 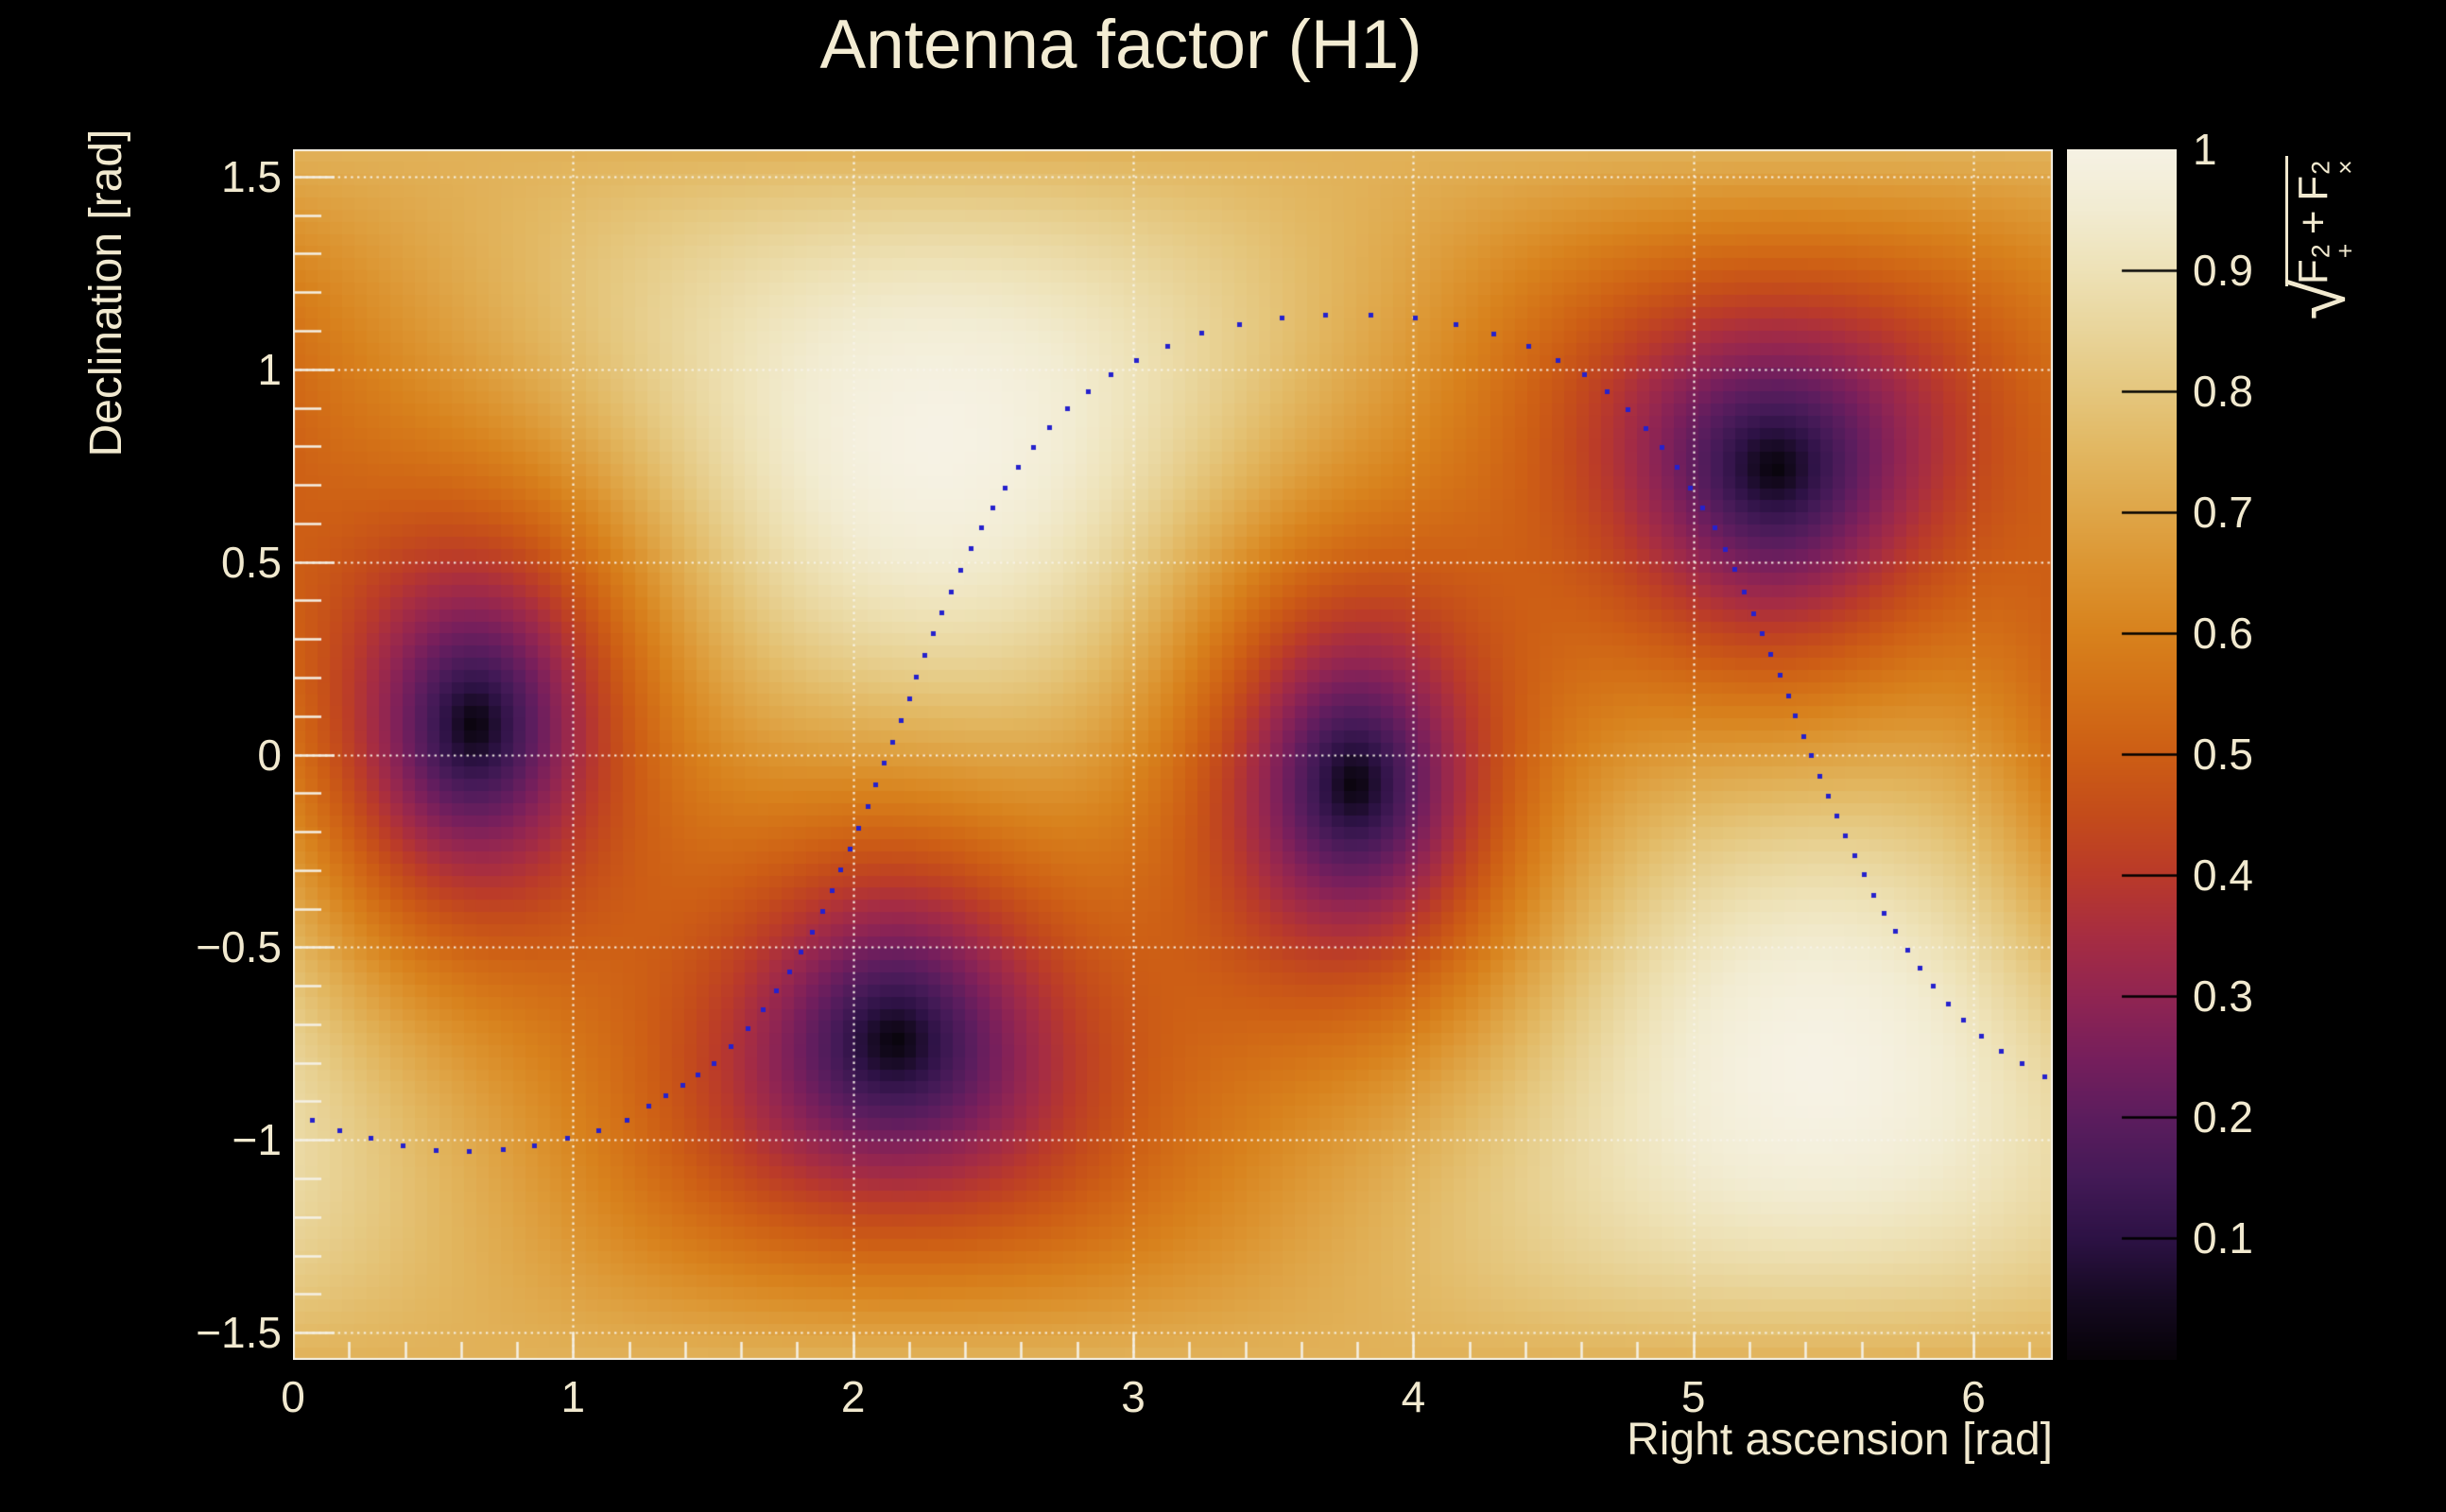 What do you see at coordinates (2223, 391) in the screenshot?
I see `z-tick-label: 0.8` at bounding box center [2223, 391].